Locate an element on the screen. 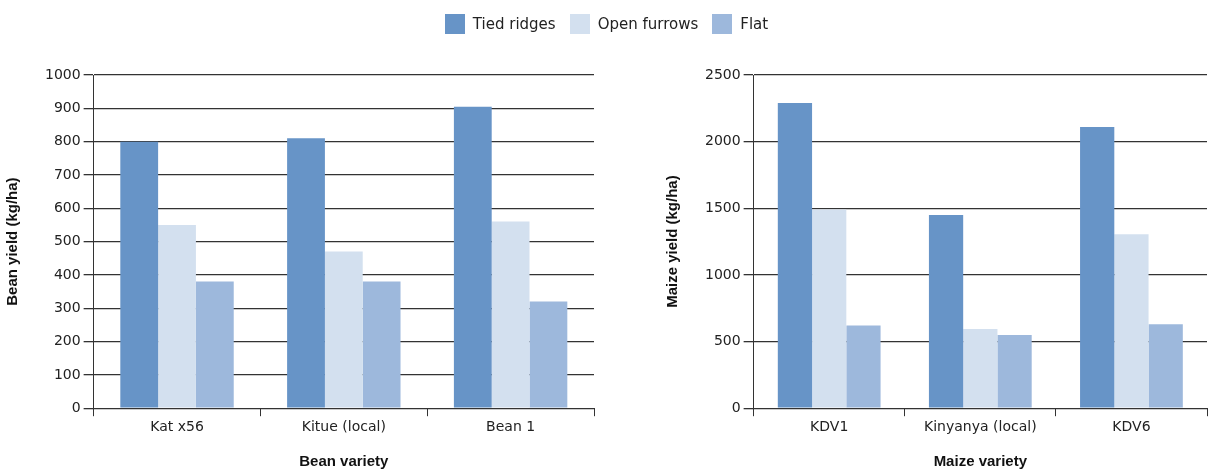 This screenshot has height=475, width=1213. legend-label: Flat is located at coordinates (754, 24).